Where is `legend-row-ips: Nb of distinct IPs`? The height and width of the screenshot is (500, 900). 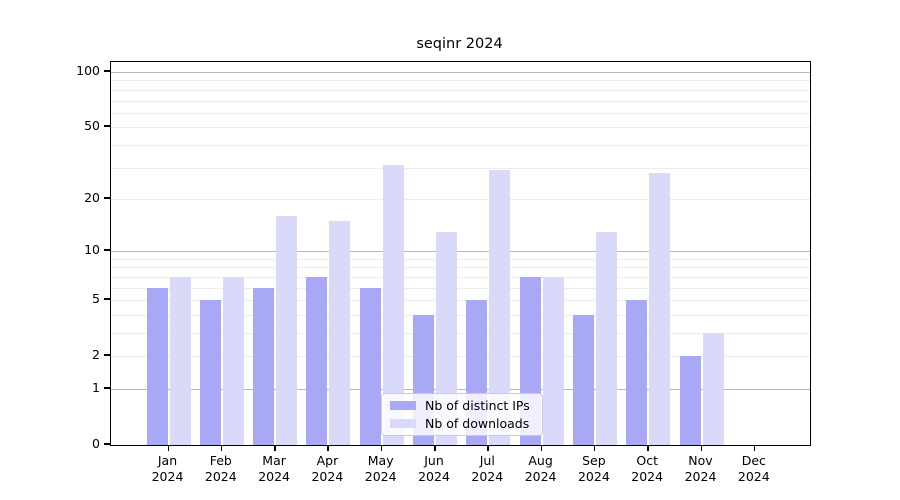
legend-row-ips: Nb of distinct IPs is located at coordinates (466, 405).